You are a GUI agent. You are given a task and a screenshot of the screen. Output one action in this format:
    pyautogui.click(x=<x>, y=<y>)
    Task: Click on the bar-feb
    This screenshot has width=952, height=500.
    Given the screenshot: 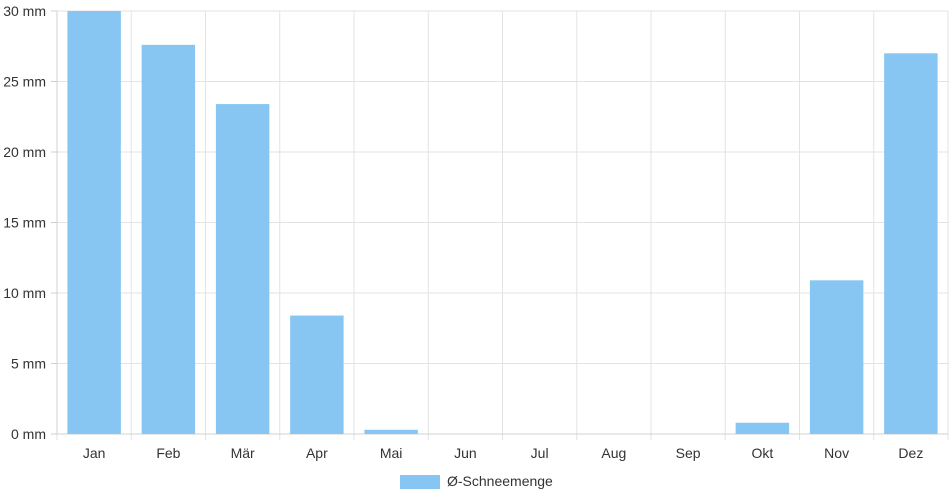 What is the action you would take?
    pyautogui.click(x=168, y=239)
    